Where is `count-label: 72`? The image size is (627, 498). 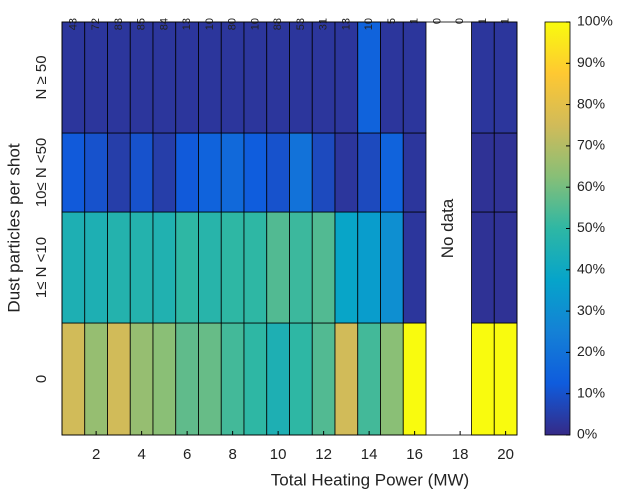
count-label: 72 is located at coordinates (96, 24).